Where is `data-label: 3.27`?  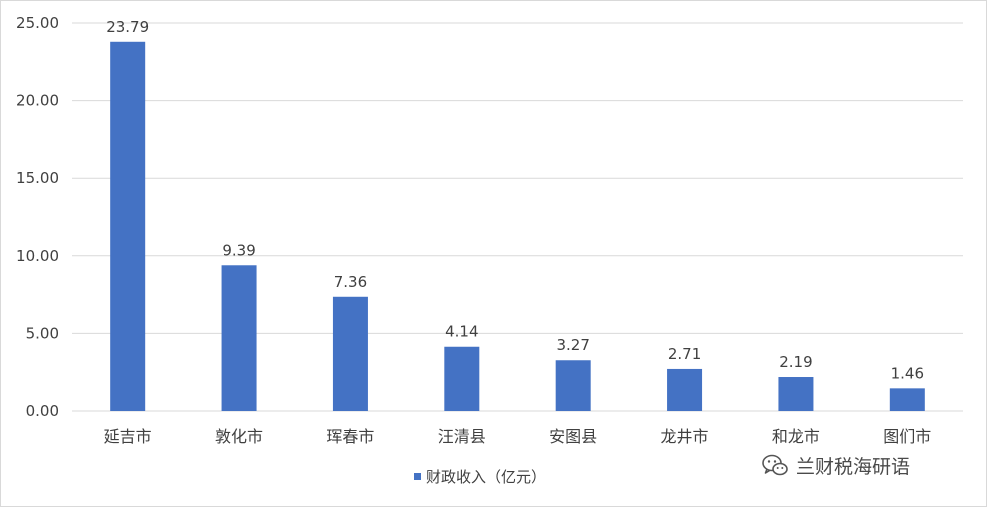 data-label: 3.27 is located at coordinates (572, 345).